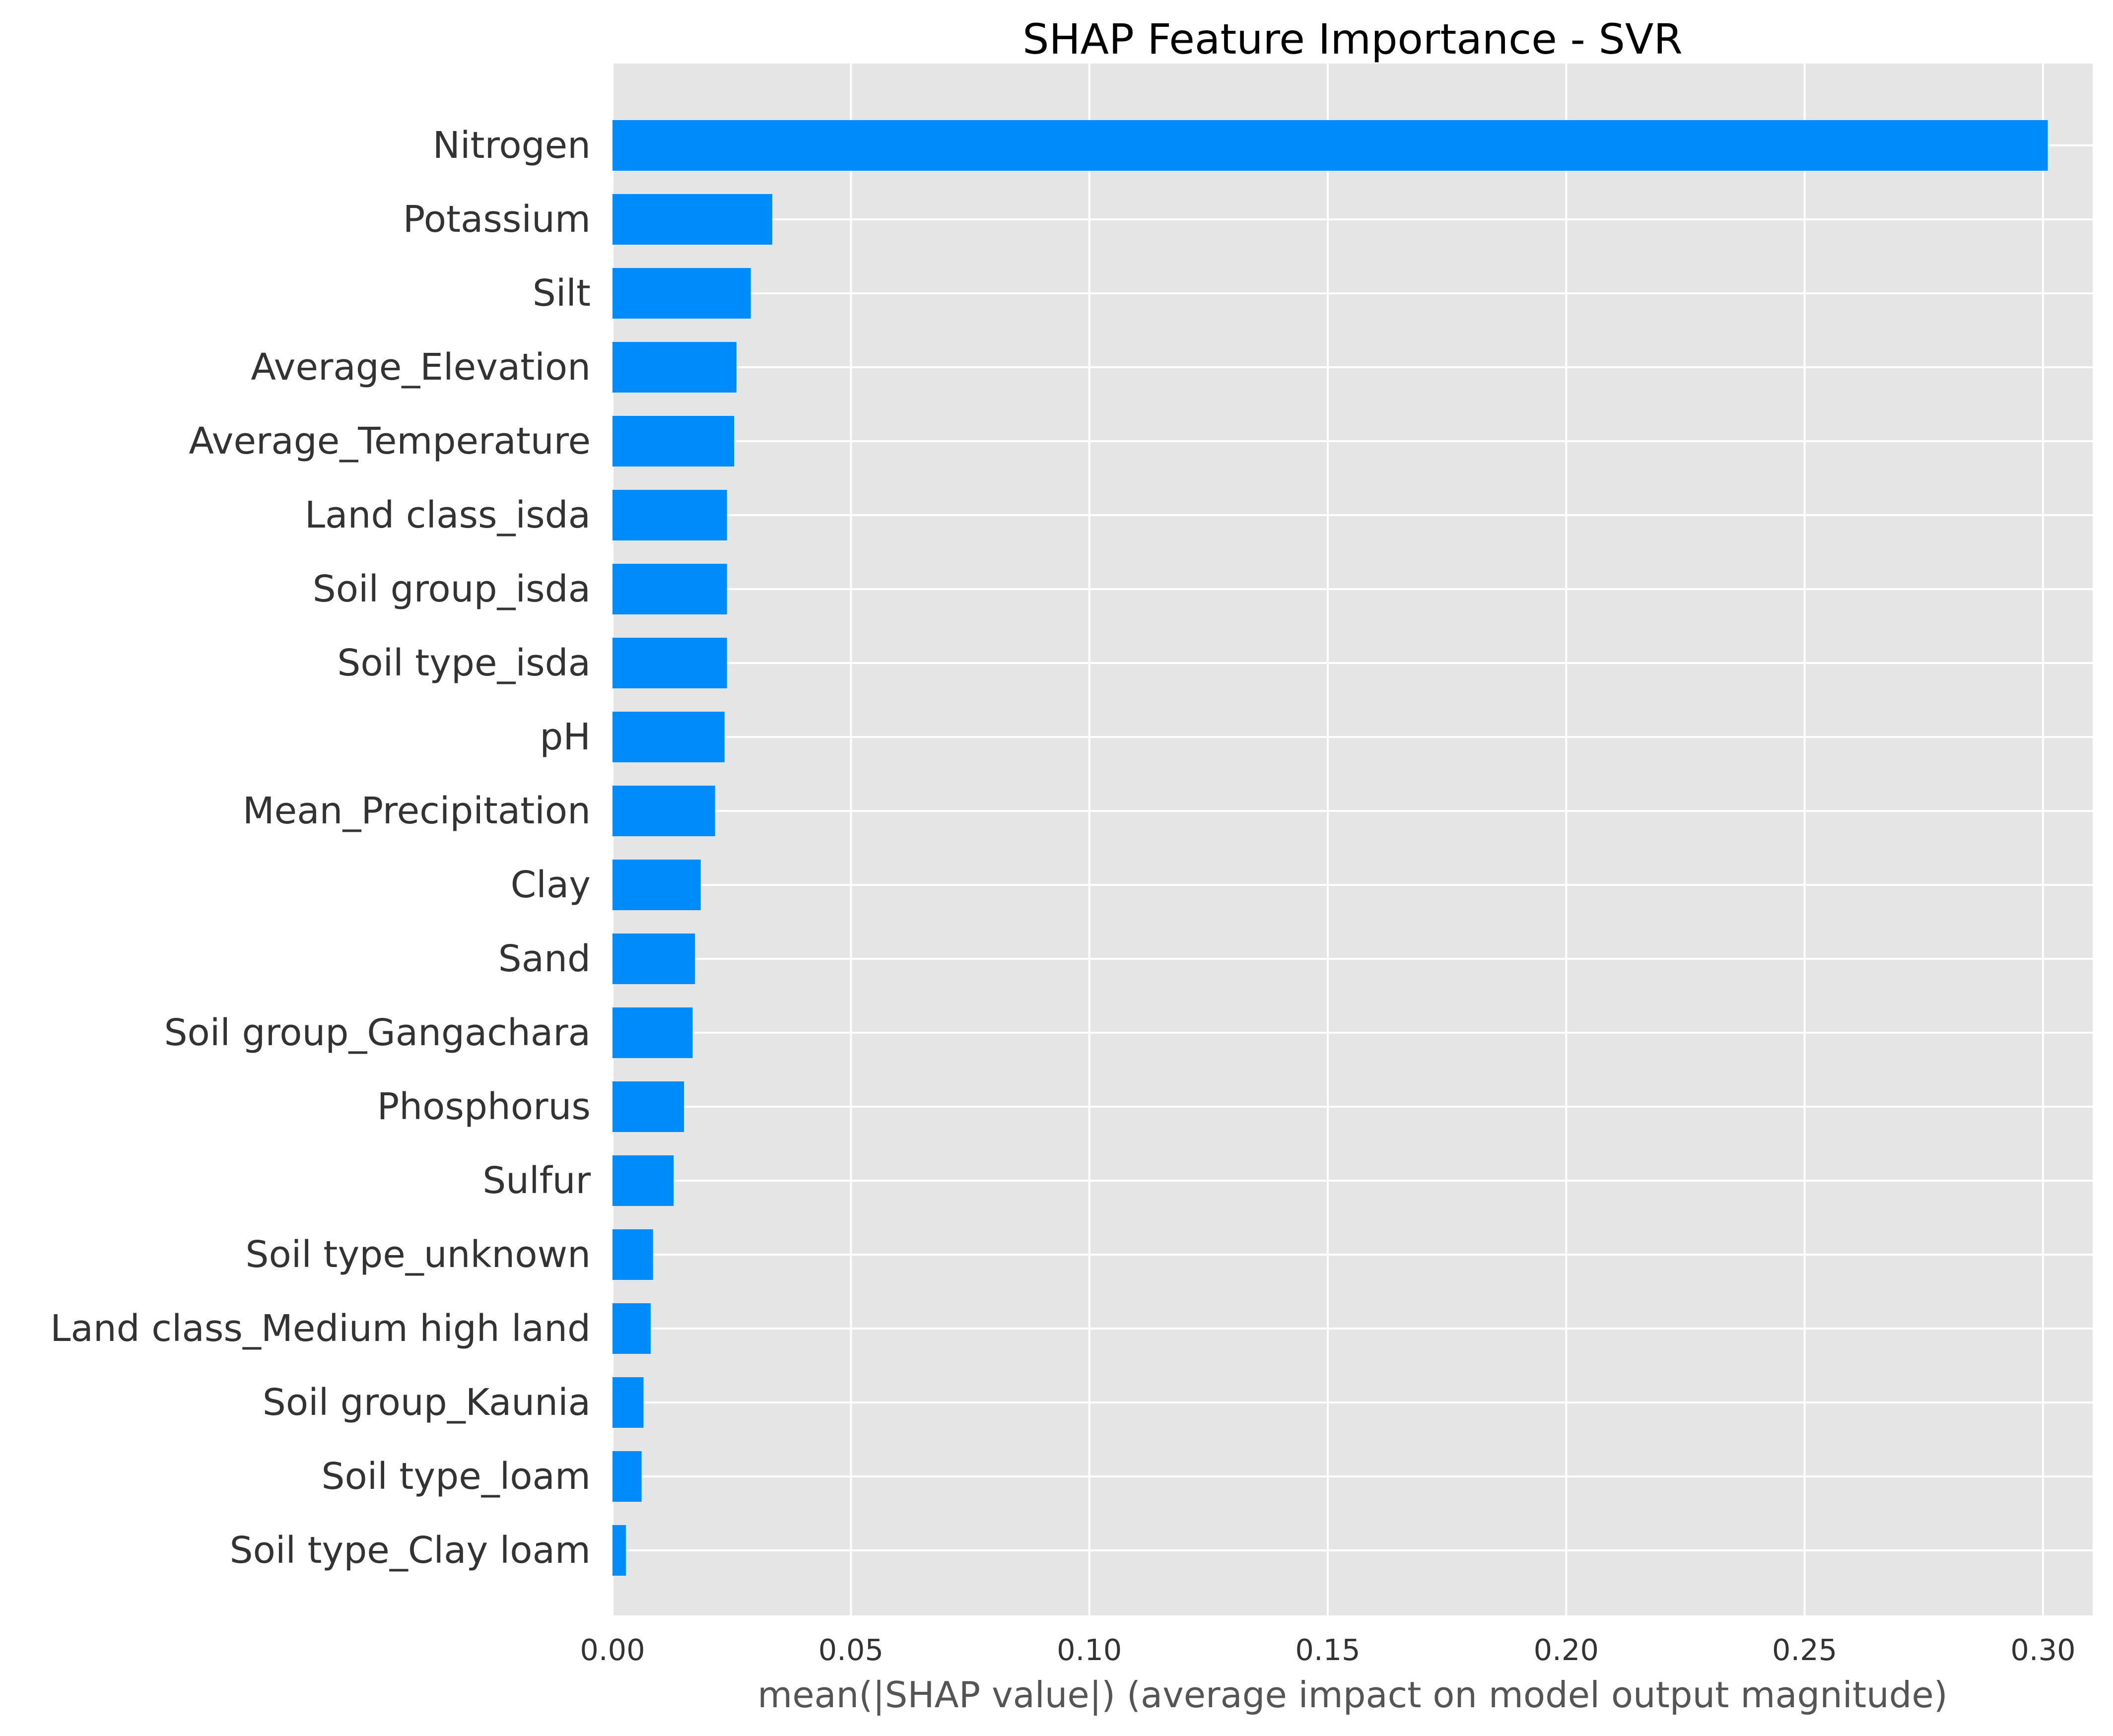  Describe the element at coordinates (851, 1650) in the screenshot. I see `x-tick-label: 0.05` at that location.